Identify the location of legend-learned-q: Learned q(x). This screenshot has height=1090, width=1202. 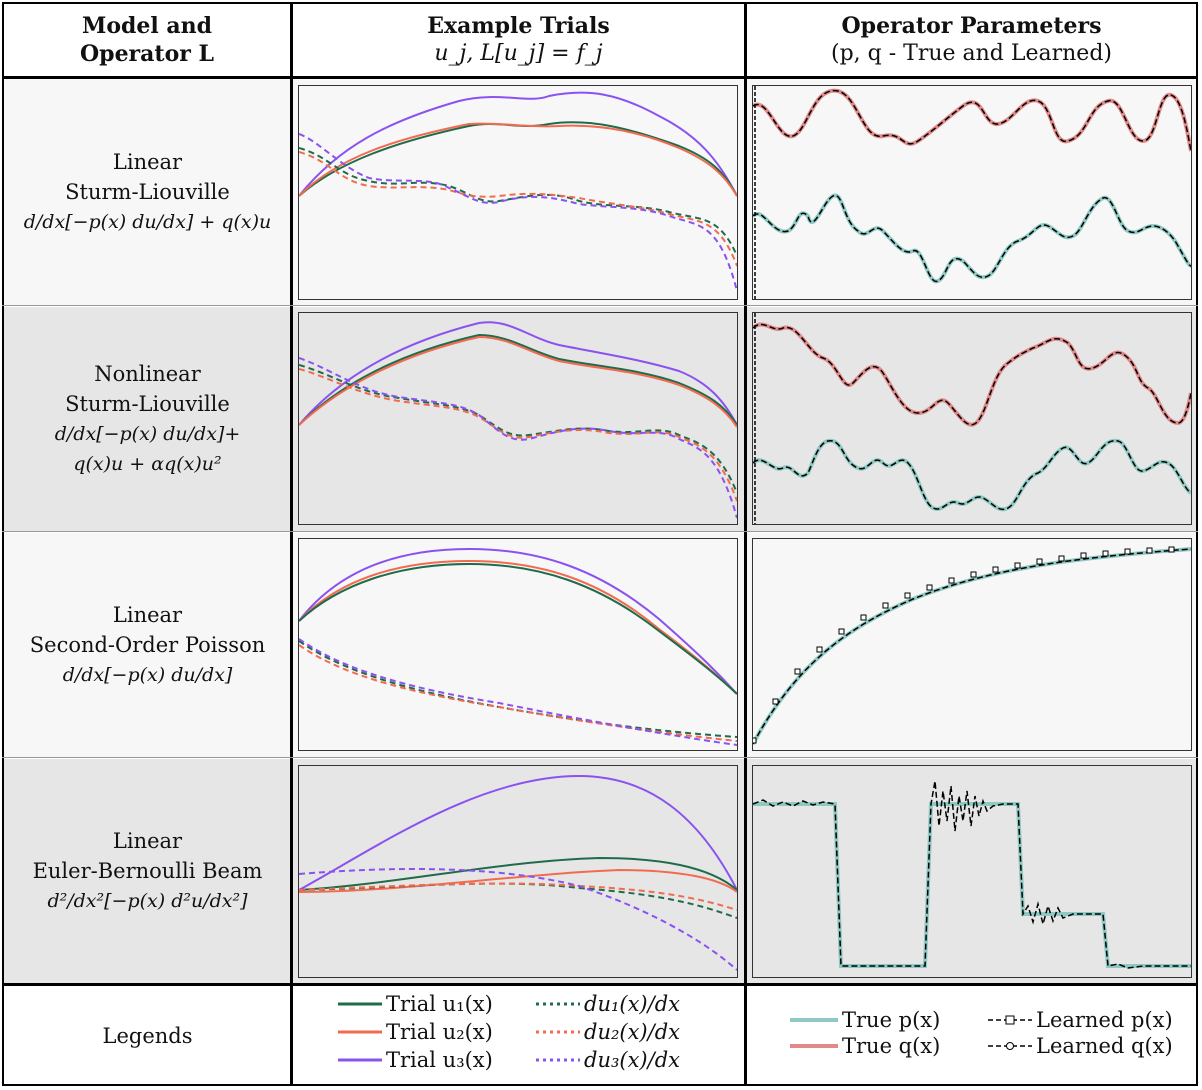
(1080, 1046).